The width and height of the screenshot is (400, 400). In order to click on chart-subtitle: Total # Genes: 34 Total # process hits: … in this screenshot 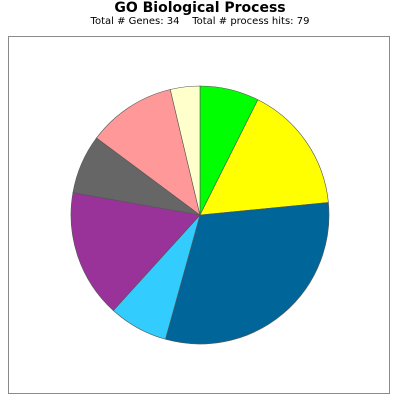, I will do `click(200, 21)`.